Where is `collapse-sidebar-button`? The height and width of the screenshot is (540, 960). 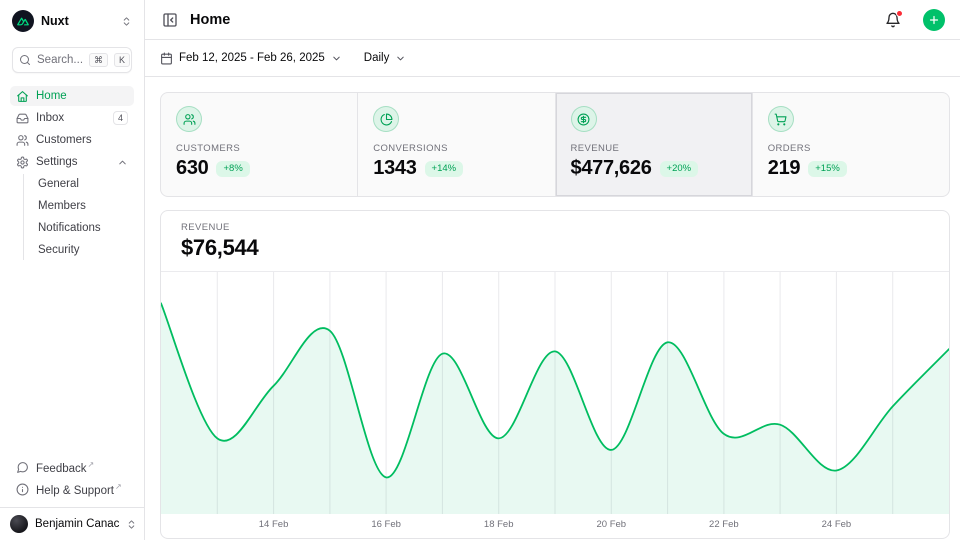
collapse-sidebar-button is located at coordinates (170, 20).